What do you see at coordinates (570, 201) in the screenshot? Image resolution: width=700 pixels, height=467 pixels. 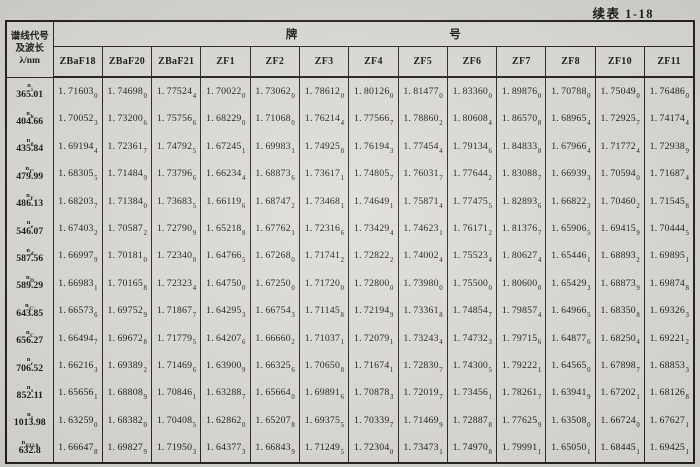 I see `refractive-index-cell: 1. 668223` at bounding box center [570, 201].